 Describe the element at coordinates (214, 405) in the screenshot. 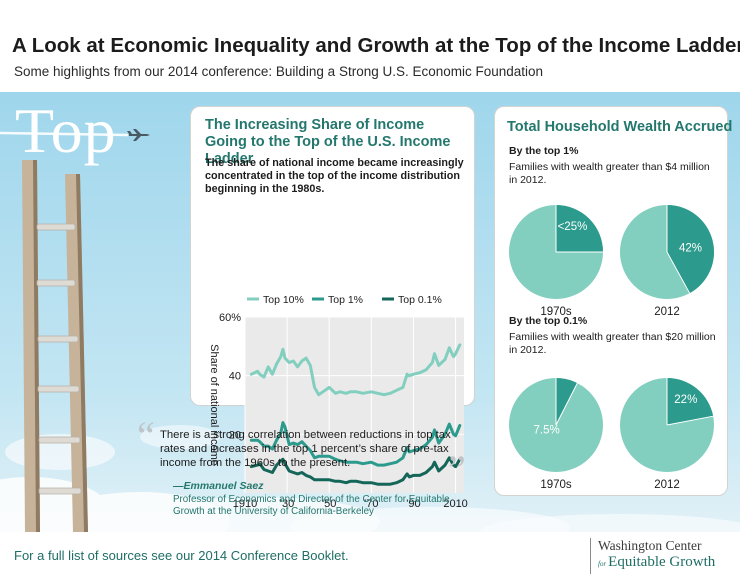

I see `y-axis-label: Share of national income` at that location.